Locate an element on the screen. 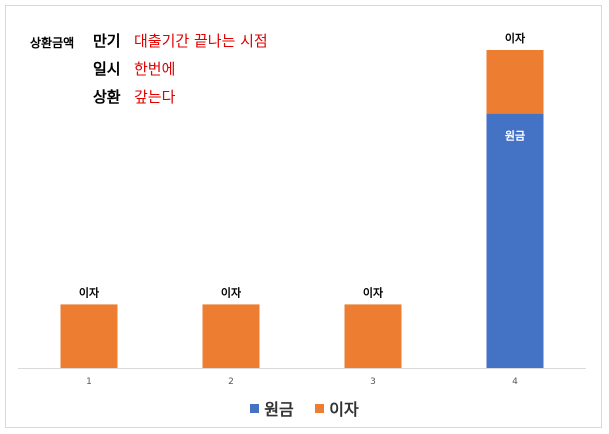 This screenshot has height=434, width=609. term-maturity: 만기 is located at coordinates (107, 41).